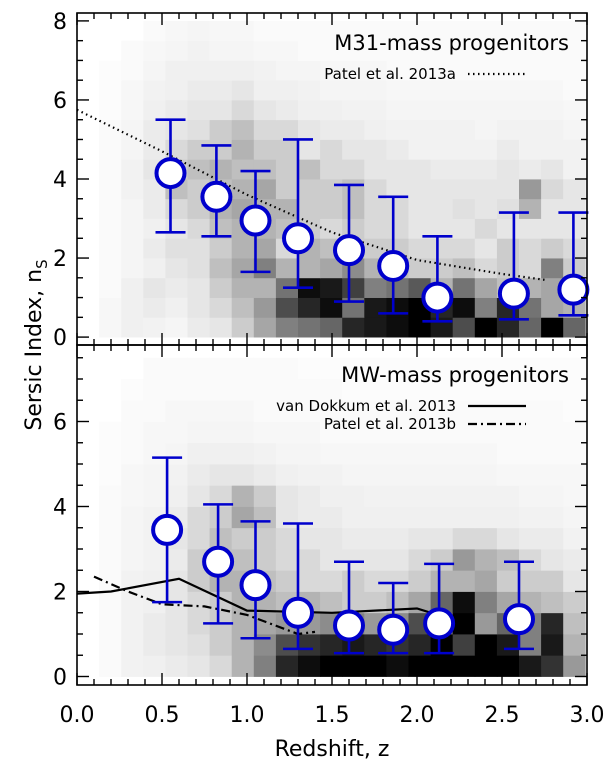  What do you see at coordinates (417, 715) in the screenshot?
I see `x-tick-label: 2.0` at bounding box center [417, 715].